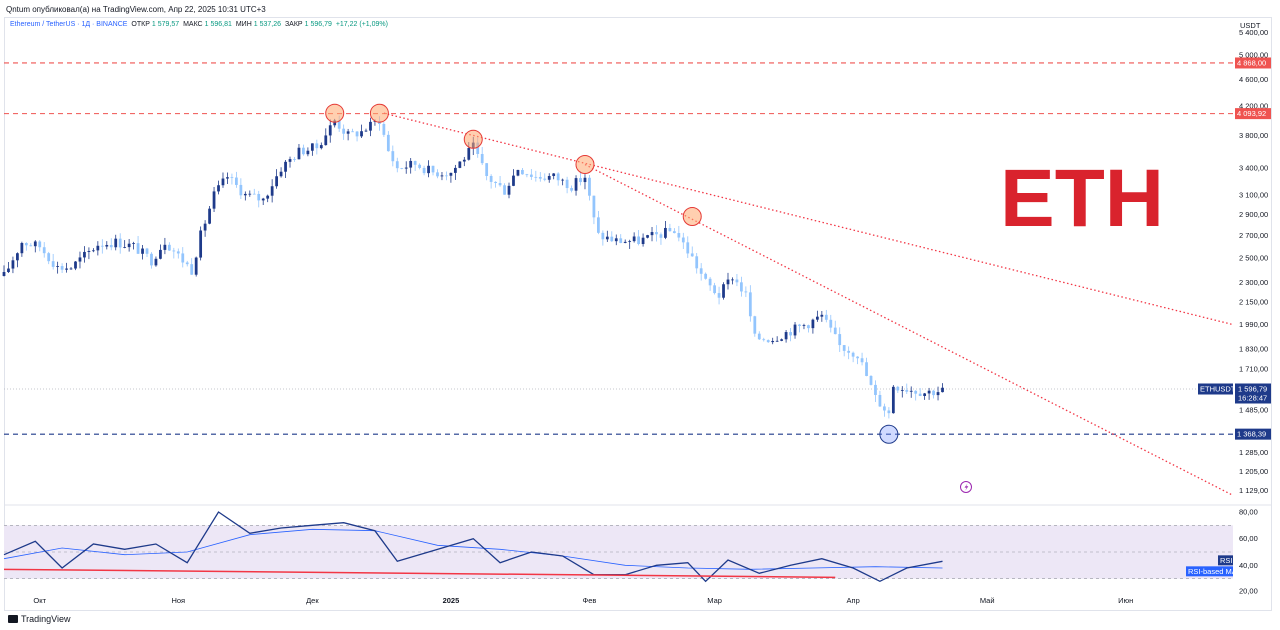 The width and height of the screenshot is (1280, 630). Describe the element at coordinates (889, 434) in the screenshot. I see `swing-low-marker` at that location.